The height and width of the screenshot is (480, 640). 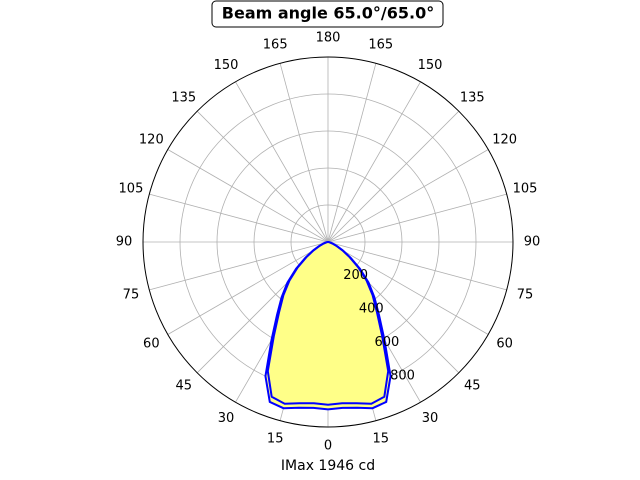 I want to click on theta-tick-label: 0, so click(x=328, y=446).